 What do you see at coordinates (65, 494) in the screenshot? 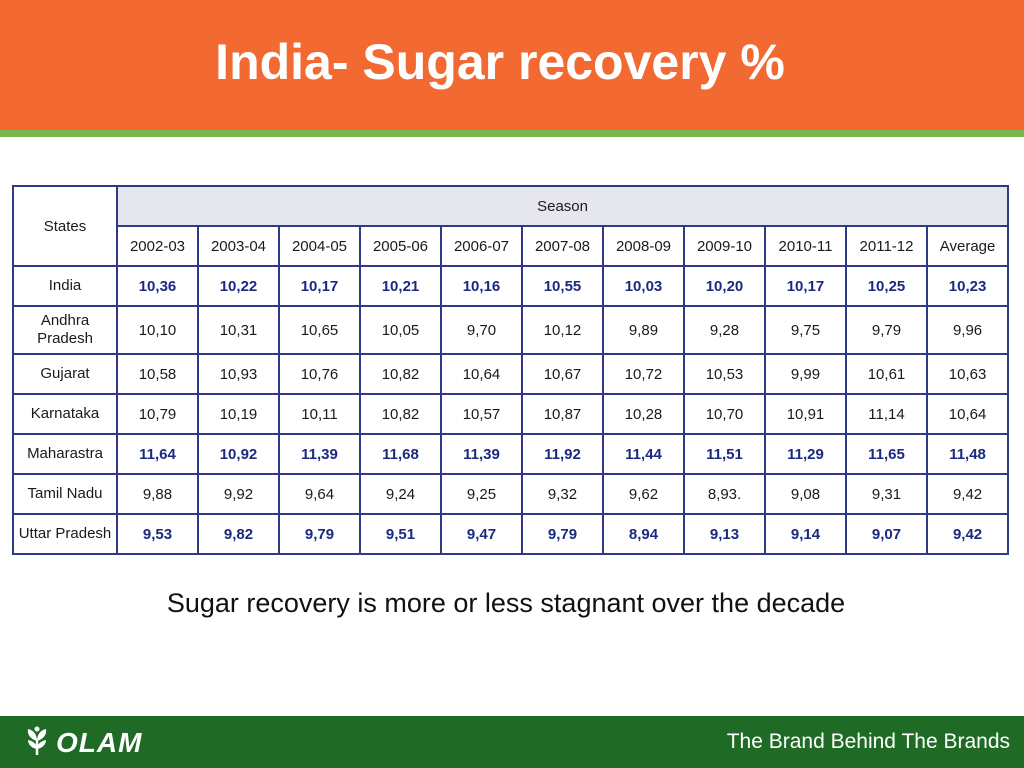
I see `state-name-cell: Tamil Nadu` at bounding box center [65, 494].